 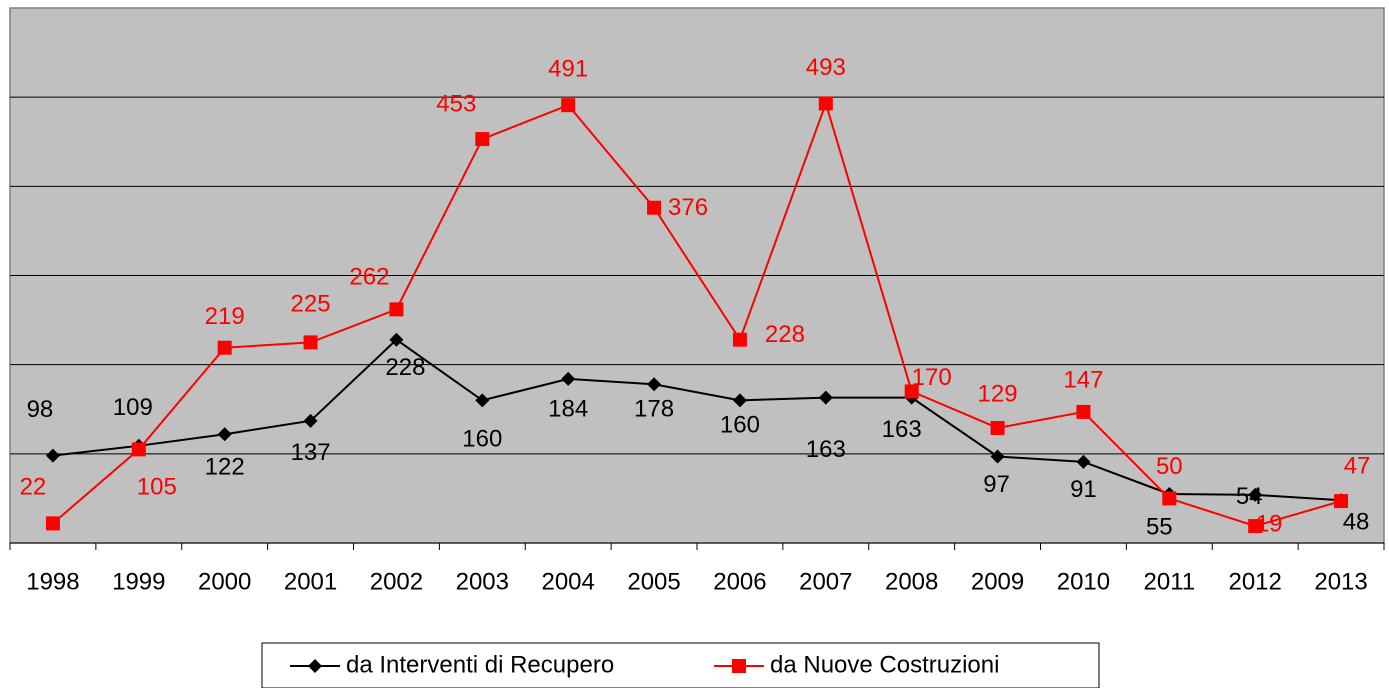 I want to click on data-label: 493, so click(x=826, y=67).